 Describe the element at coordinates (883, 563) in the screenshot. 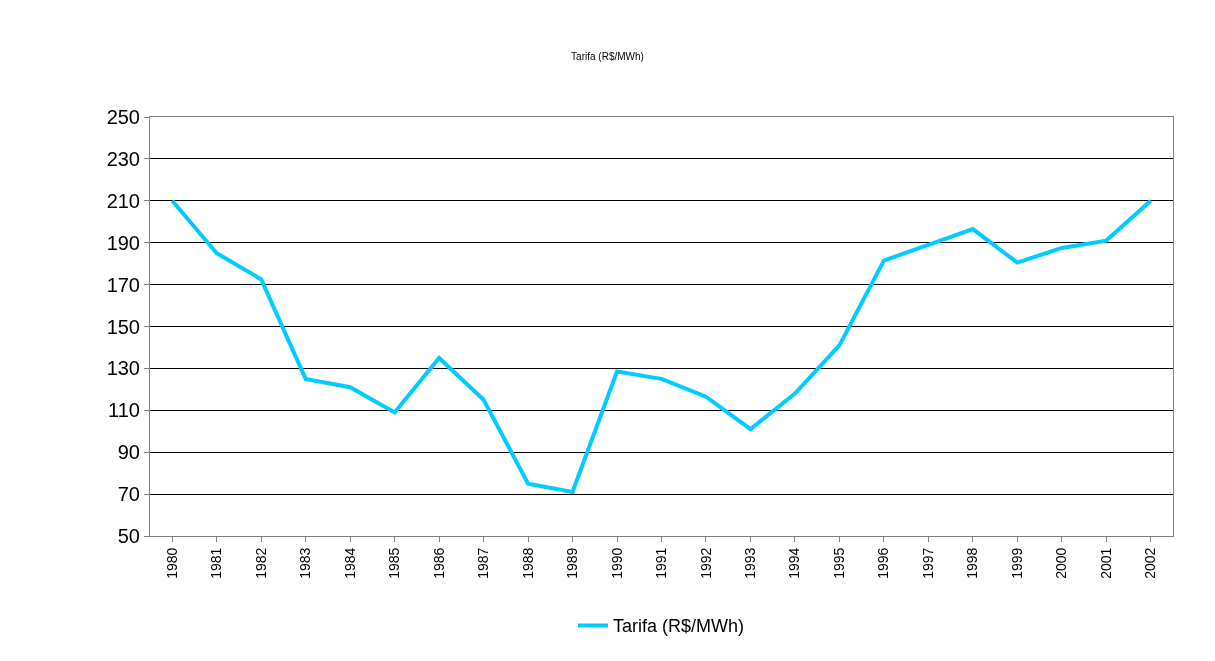

I see `x-tick-label: 1996` at that location.